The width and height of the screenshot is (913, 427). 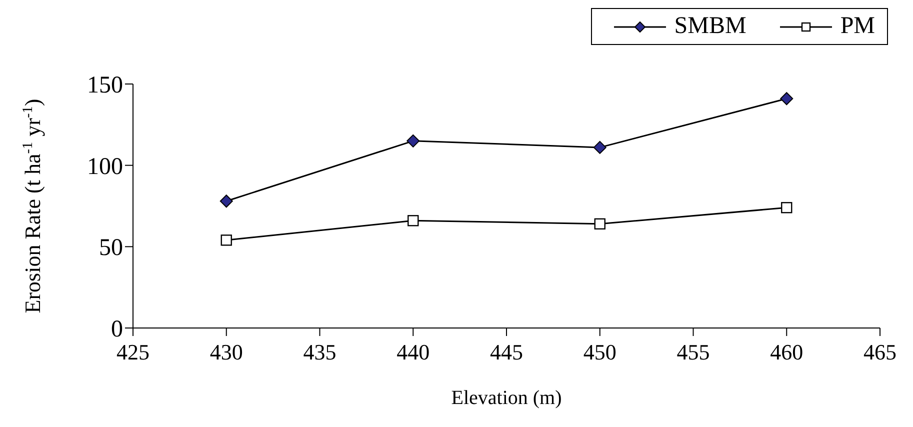 I want to click on x-tick-label: 445, so click(x=506, y=352).